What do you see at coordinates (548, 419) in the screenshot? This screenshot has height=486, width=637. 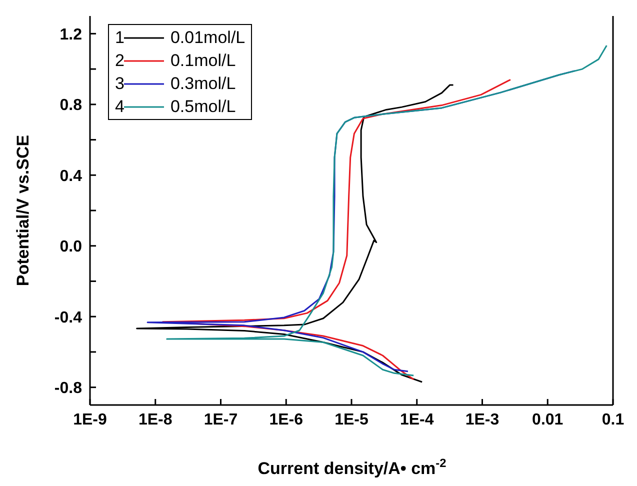 I see `x-tick-label: 0.01` at bounding box center [548, 419].